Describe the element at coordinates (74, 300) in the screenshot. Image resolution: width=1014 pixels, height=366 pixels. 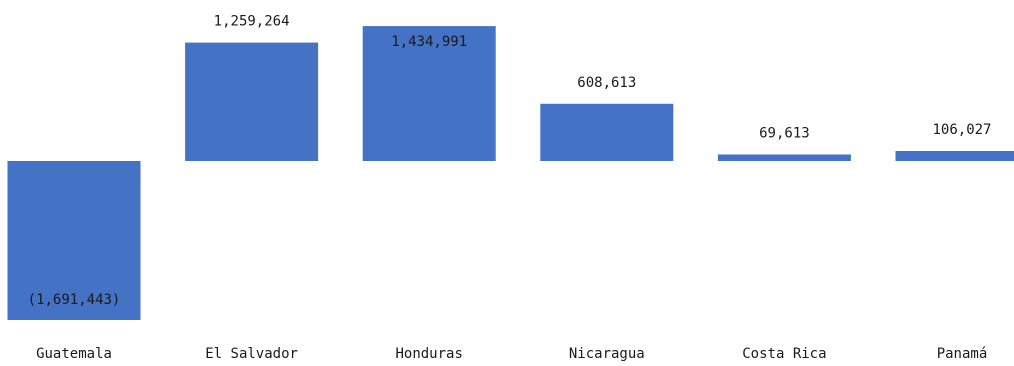
I see `data-label-guatemala: (1,691,443)` at that location.